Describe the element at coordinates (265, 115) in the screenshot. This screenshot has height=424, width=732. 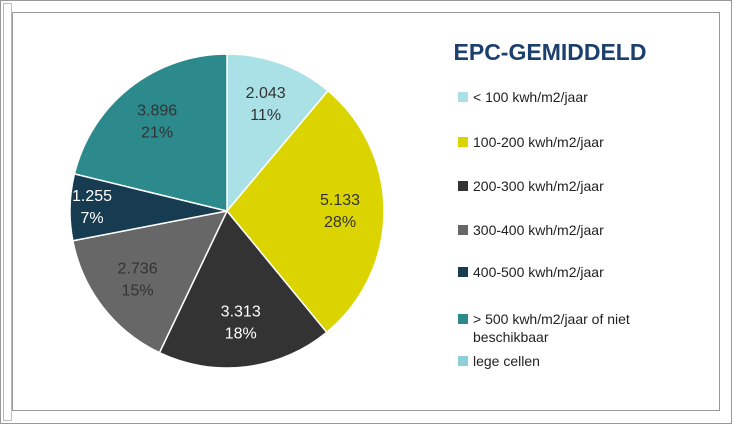
I see `percent-label: 11%` at that location.